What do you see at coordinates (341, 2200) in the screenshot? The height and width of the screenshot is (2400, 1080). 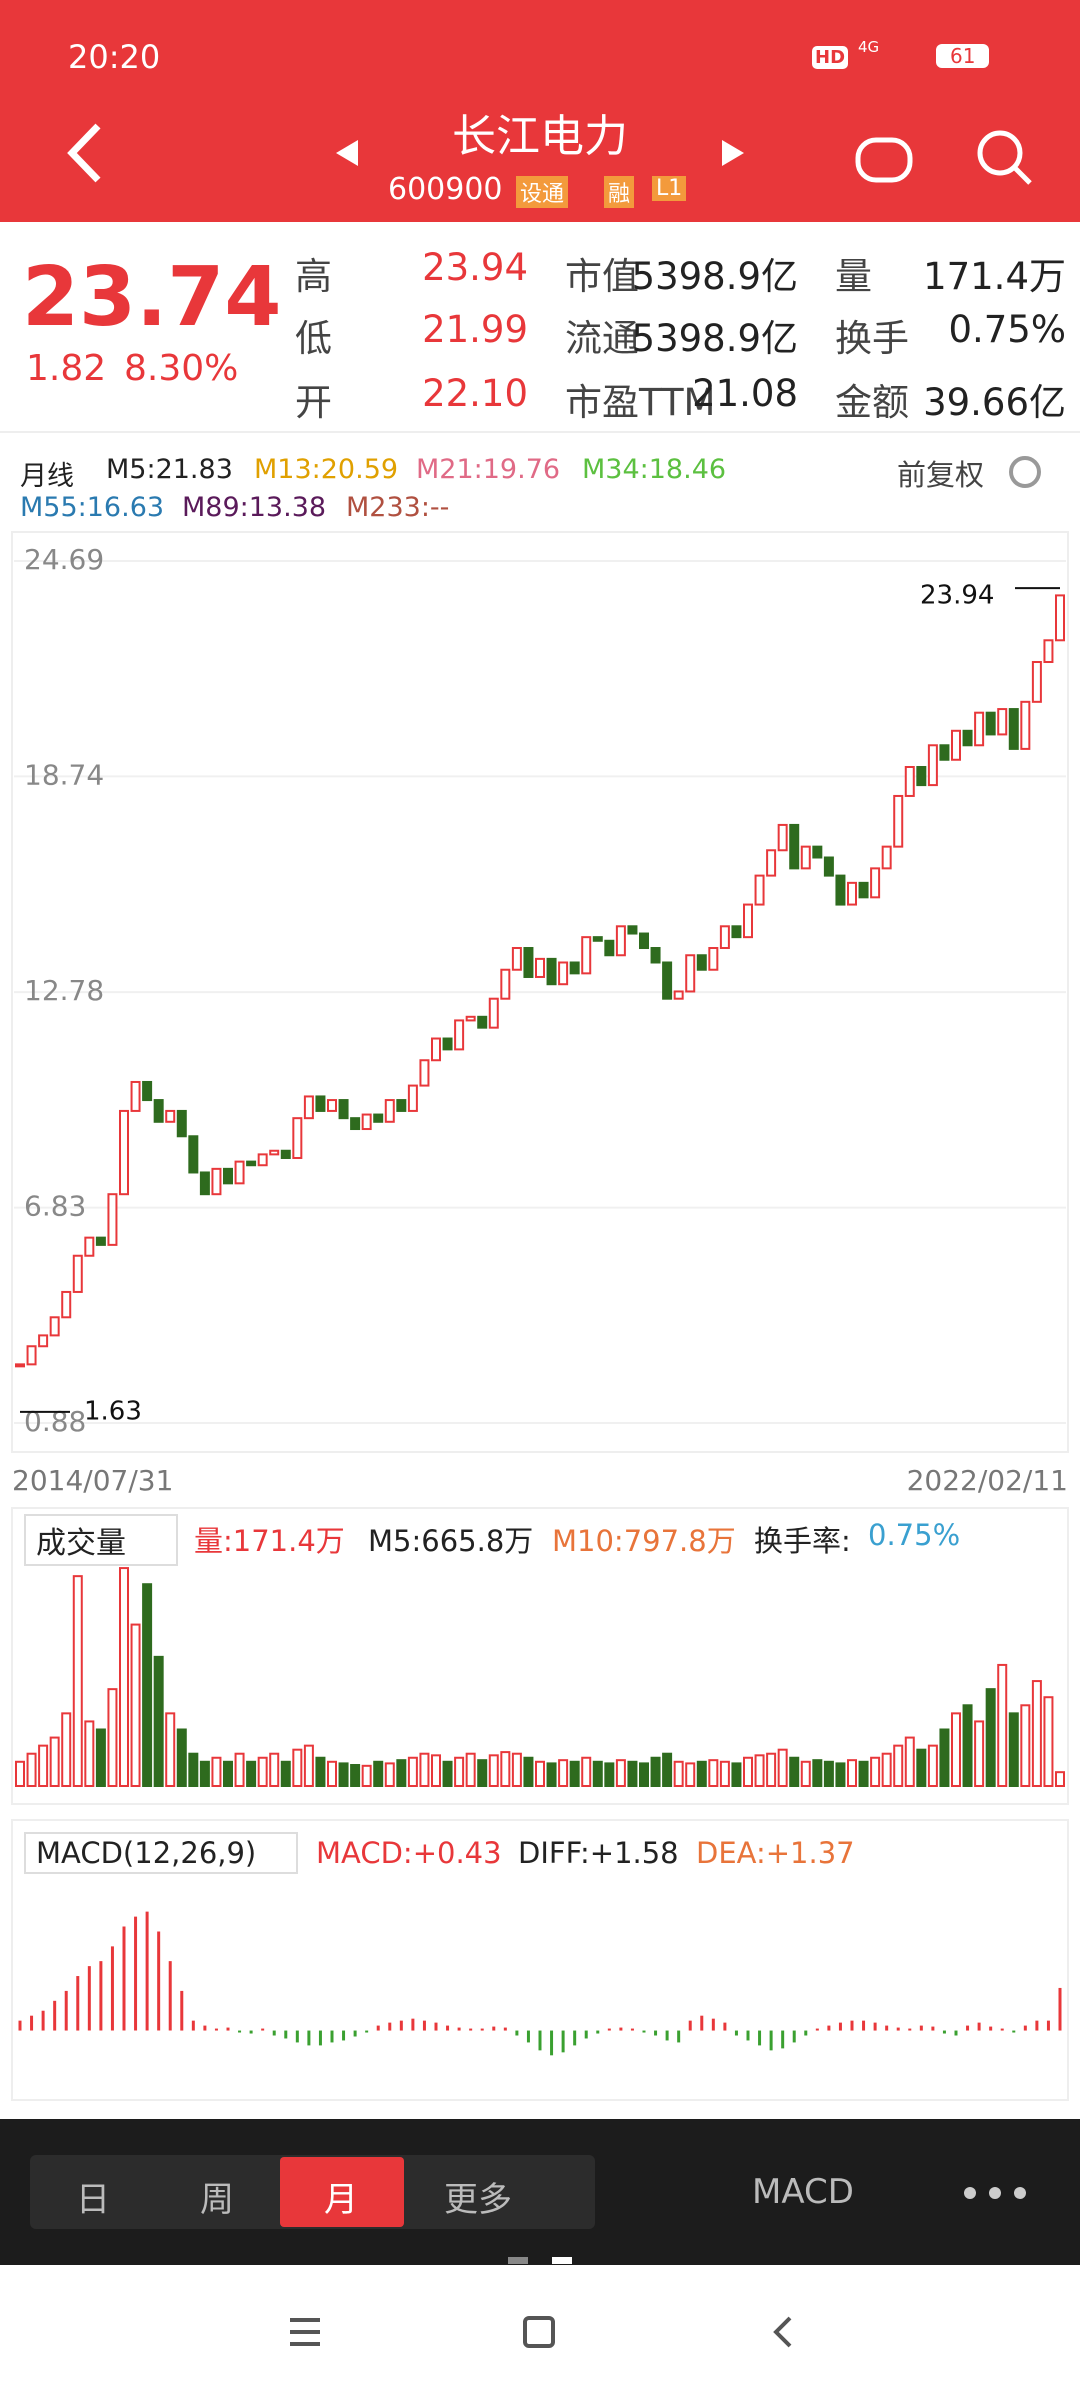 I see `period-tab: 月` at bounding box center [341, 2200].